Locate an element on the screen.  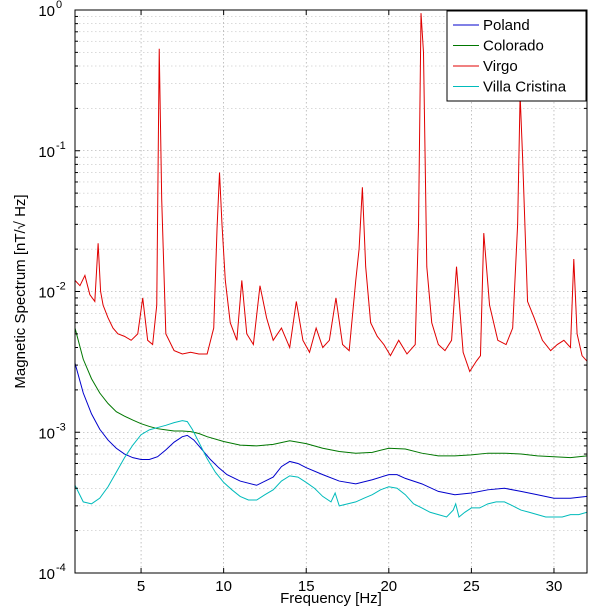
y-tick-label: 10 -2 is located at coordinates (51, 291).